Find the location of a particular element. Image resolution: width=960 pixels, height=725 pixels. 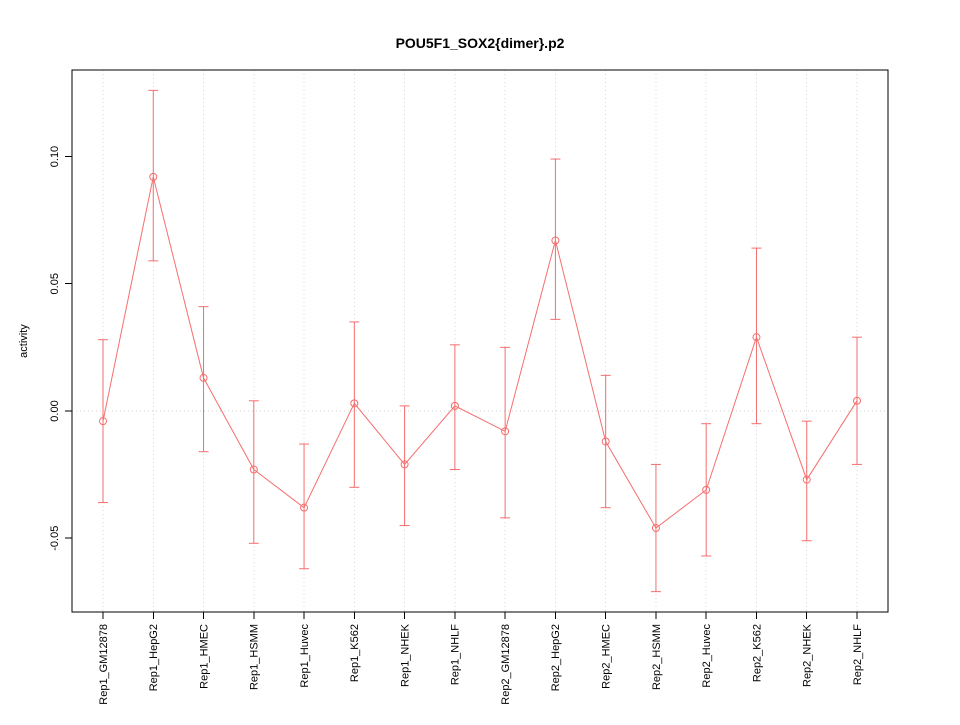

x-tick-label: Rep1_HSMM is located at coordinates (255, 657).